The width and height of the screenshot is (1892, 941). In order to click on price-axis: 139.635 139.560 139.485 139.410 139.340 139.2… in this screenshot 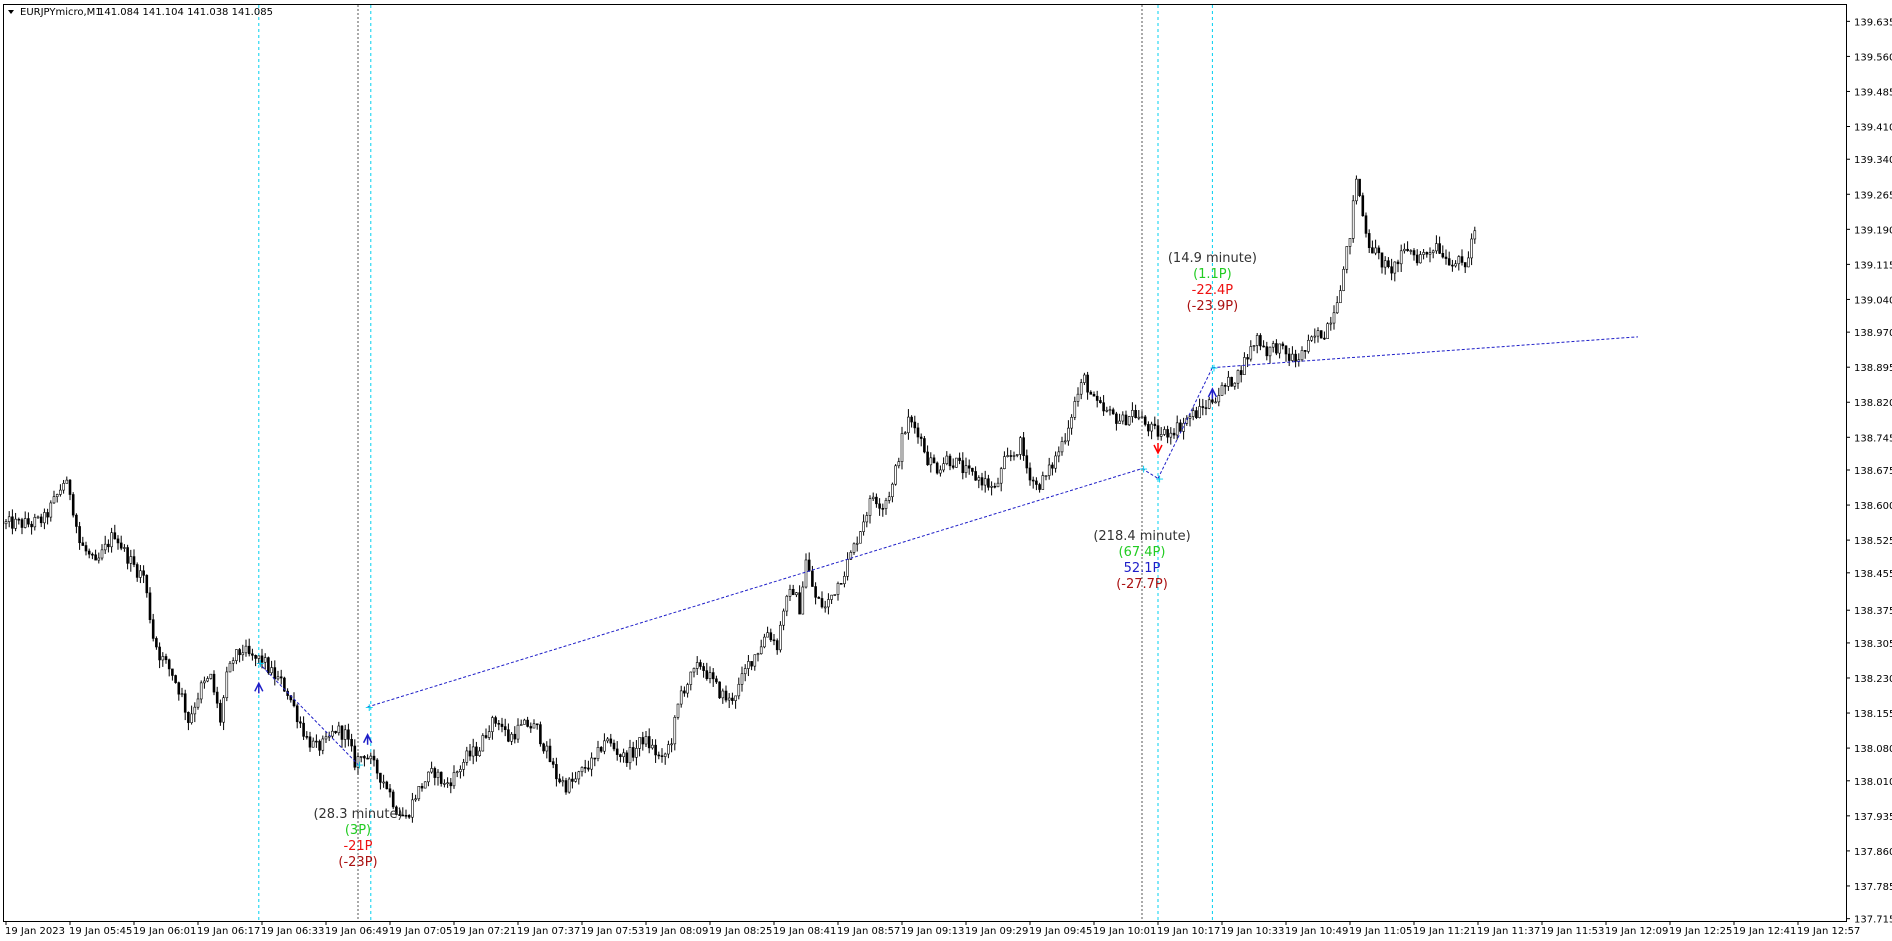, I will do `click(1869, 471)`.